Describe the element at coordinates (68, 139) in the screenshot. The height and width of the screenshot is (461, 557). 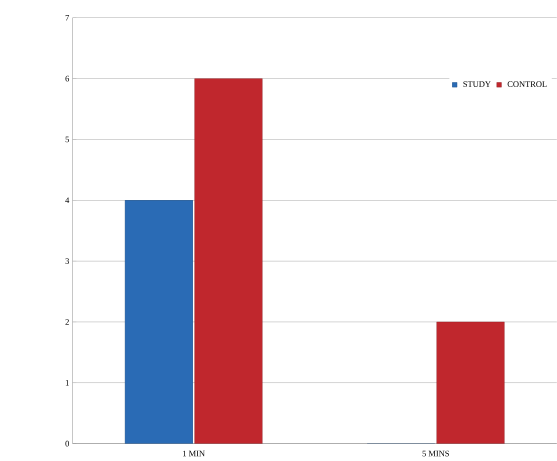
I see `y-tick-label: 5` at that location.